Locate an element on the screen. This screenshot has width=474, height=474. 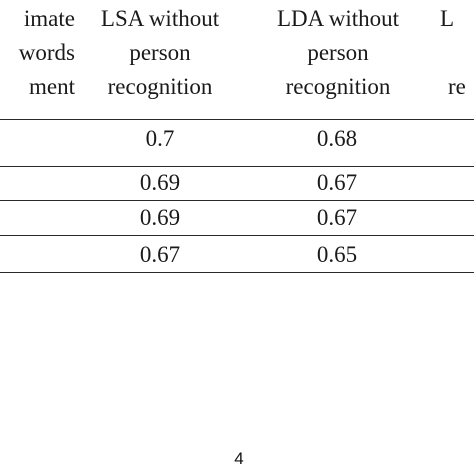
table-cell-lda: 0.68 is located at coordinates (337, 138).